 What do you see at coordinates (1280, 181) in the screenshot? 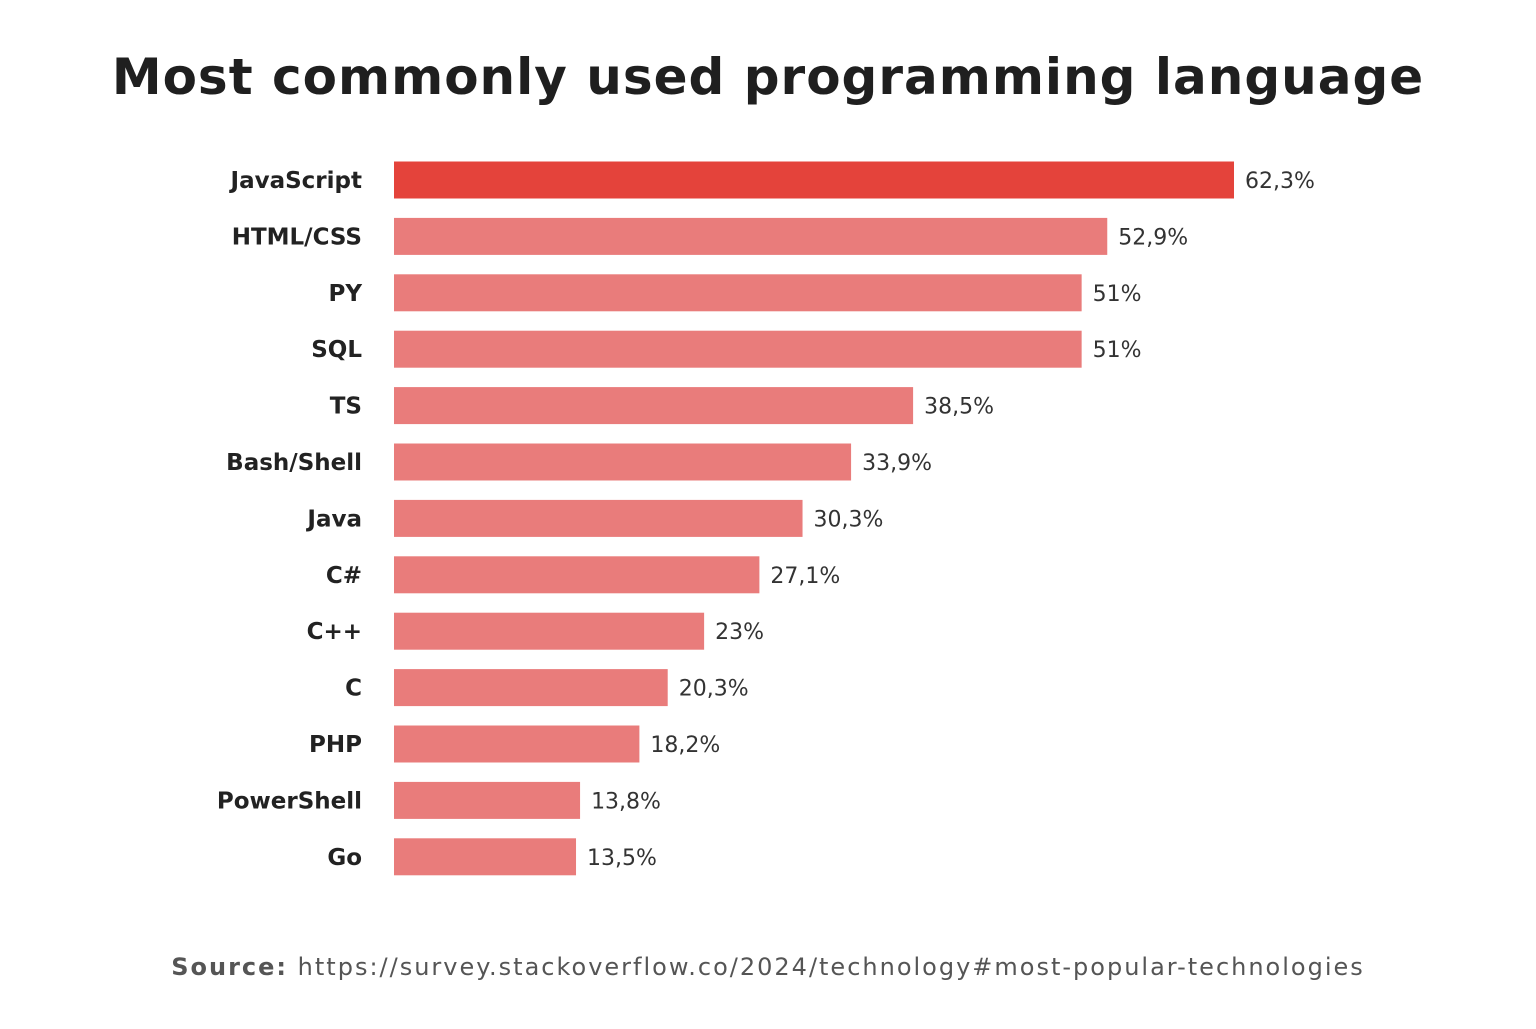
I see `data-label: 62,3%` at bounding box center [1280, 181].